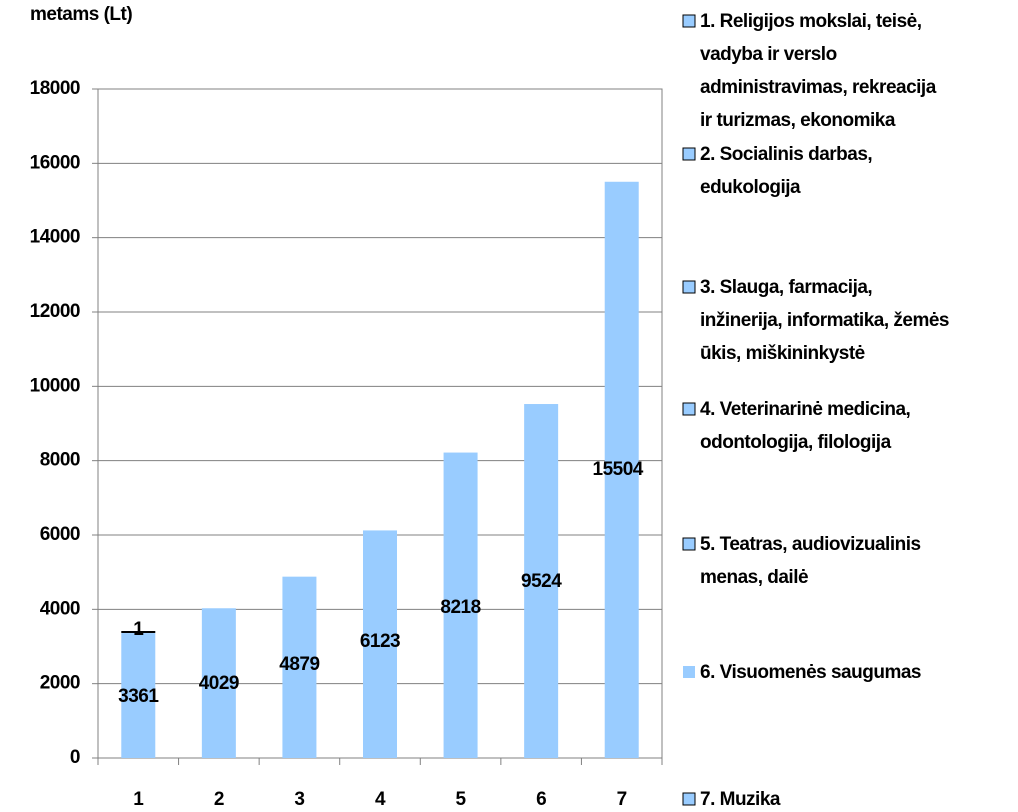 This screenshot has width=1018, height=812. Describe the element at coordinates (55, 162) in the screenshot. I see `y-tick-label: 16000` at that location.